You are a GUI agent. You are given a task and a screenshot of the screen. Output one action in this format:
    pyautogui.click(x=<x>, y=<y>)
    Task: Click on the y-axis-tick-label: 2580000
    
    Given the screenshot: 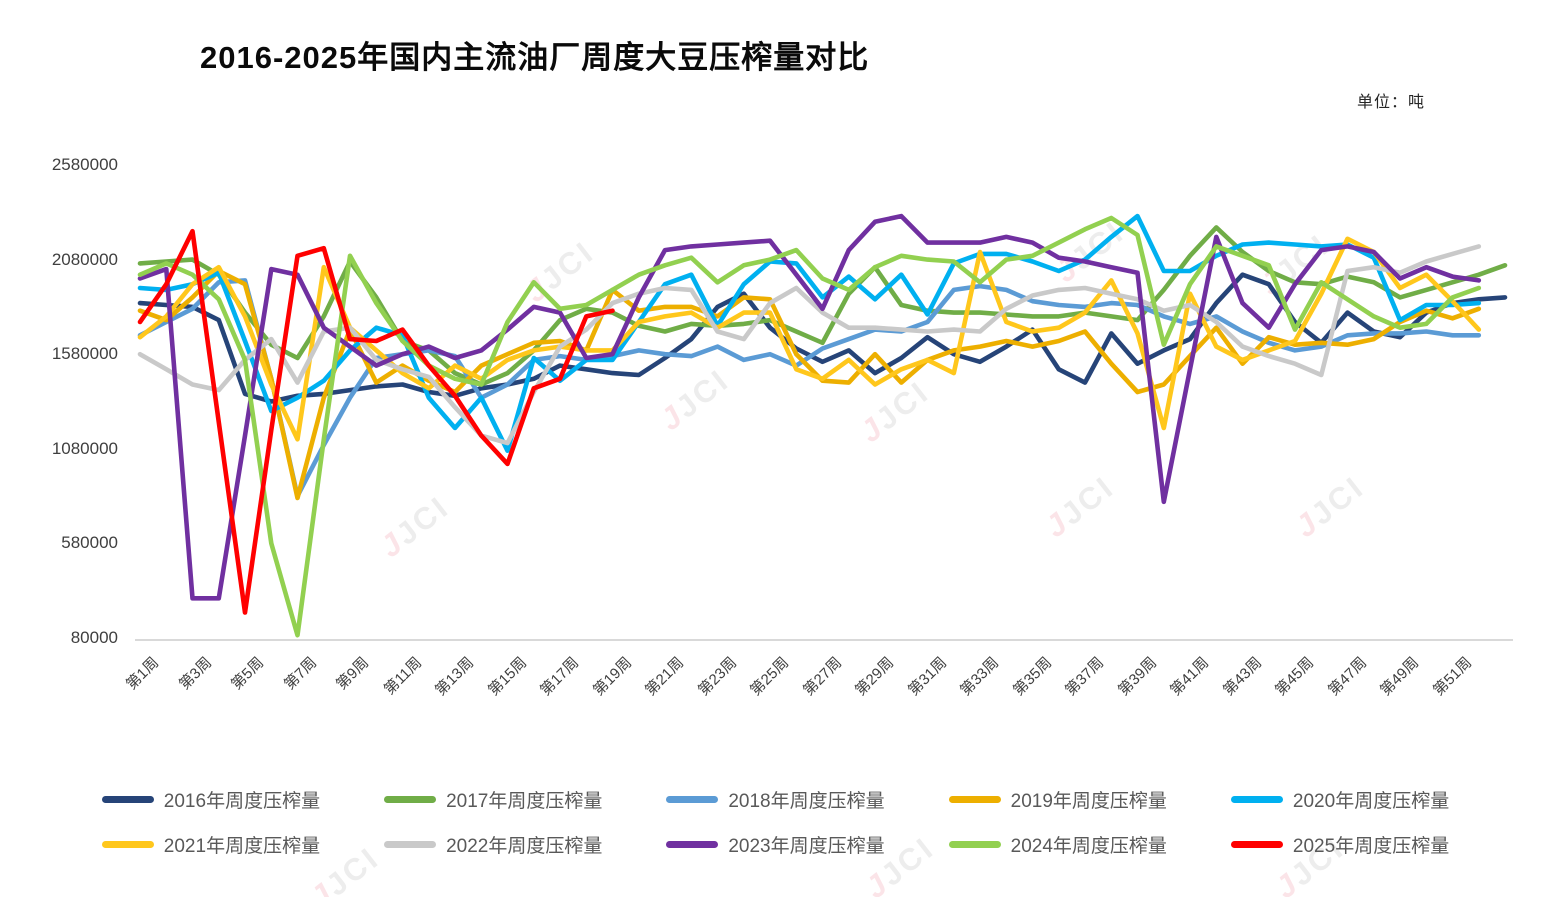 What is the action you would take?
    pyautogui.click(x=84, y=164)
    